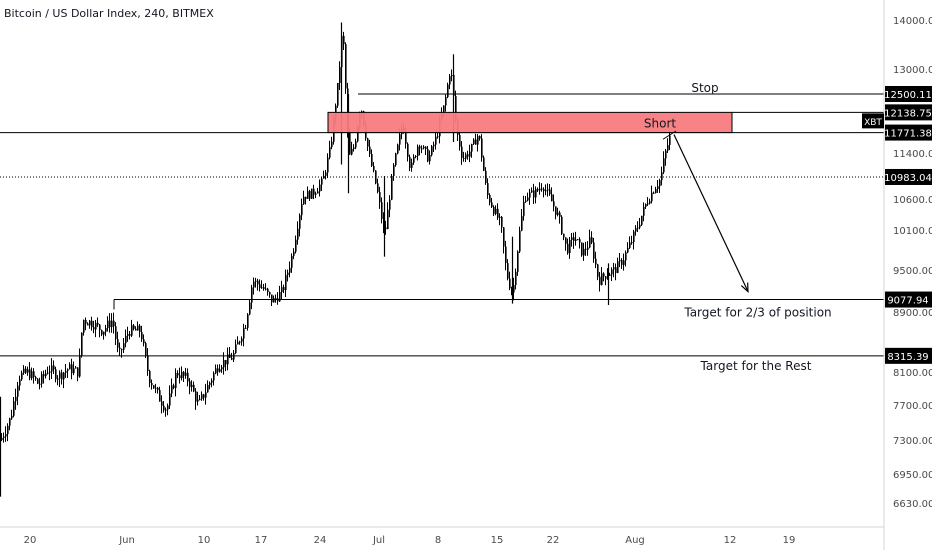 The width and height of the screenshot is (932, 550). What do you see at coordinates (907, 301) in the screenshot?
I see `price-badge-label: 9077.94` at bounding box center [907, 301].